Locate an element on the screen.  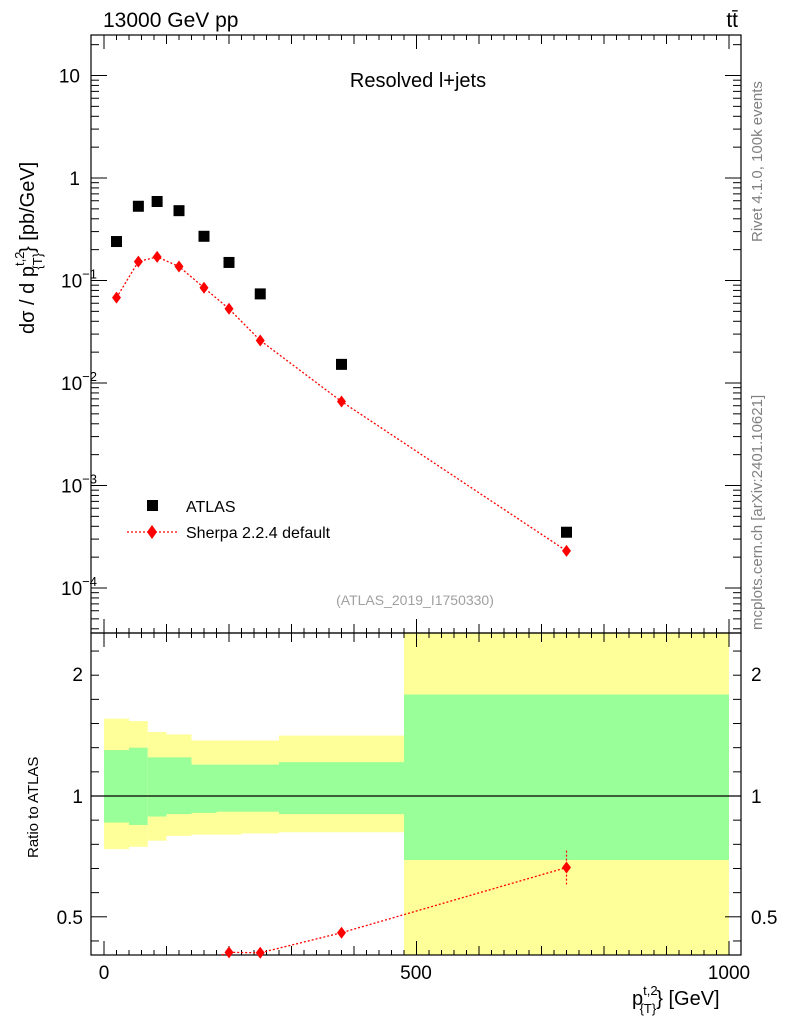
rivet-version-label: Rivet 4.1.0, 100k events is located at coordinates (757, 161).